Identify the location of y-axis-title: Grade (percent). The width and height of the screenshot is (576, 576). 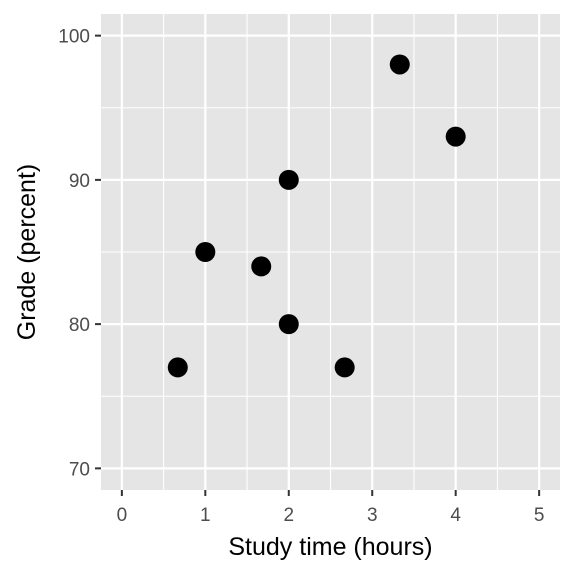
(27, 252).